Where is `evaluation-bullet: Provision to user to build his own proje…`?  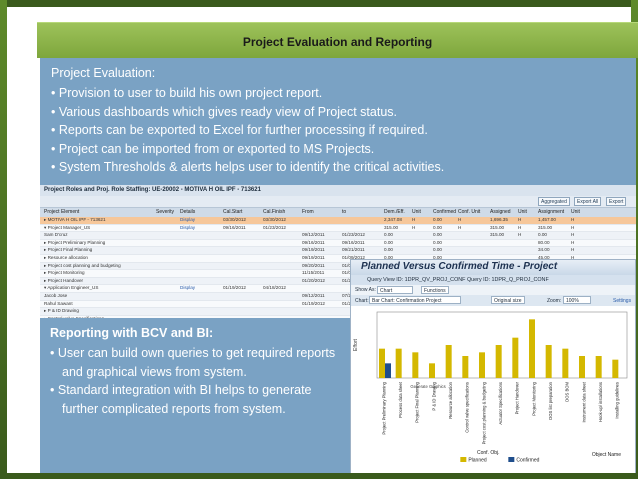
evaluation-bullet: Provision to user to build his own proje… is located at coordinates (247, 93).